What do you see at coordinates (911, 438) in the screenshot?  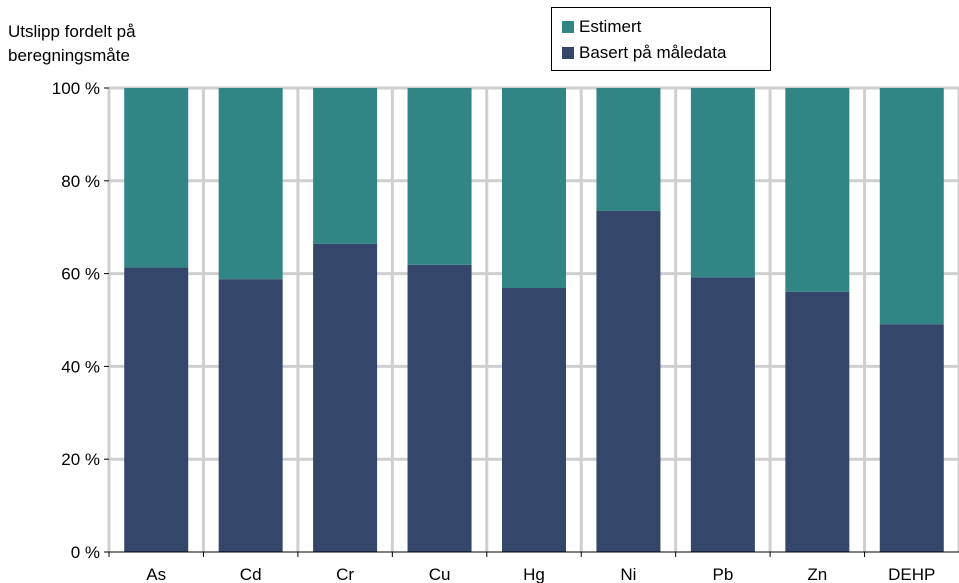 I see `bar-dehp-basert` at bounding box center [911, 438].